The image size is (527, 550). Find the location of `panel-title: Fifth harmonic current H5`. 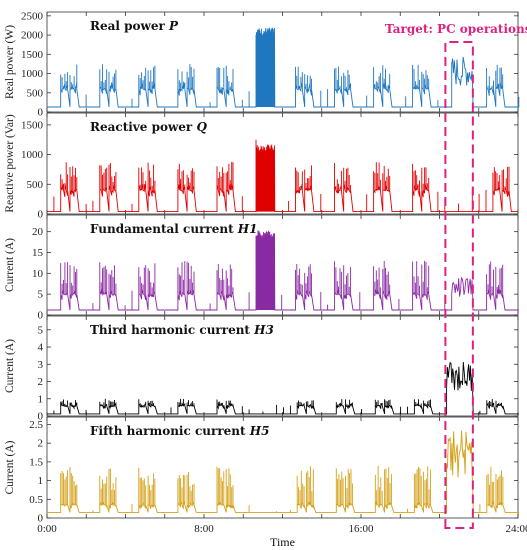

panel-title: Fifth harmonic current H5 is located at coordinates (179, 431).